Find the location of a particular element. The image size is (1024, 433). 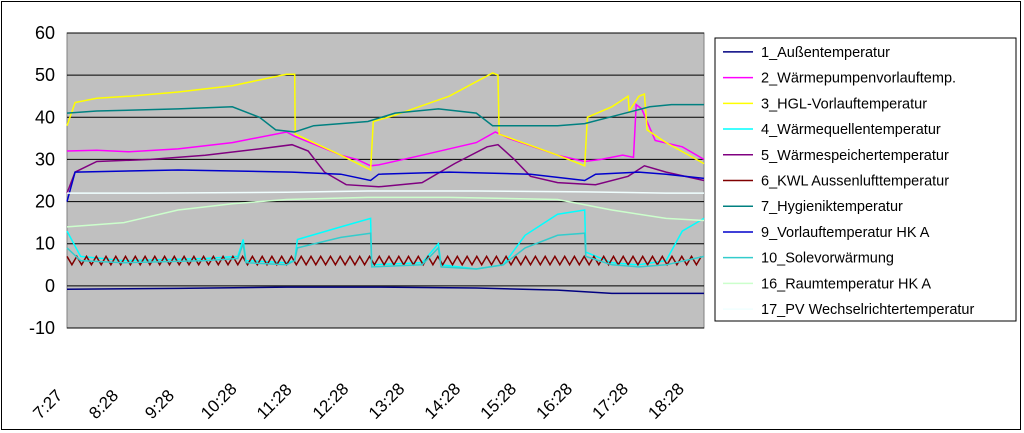

x-tick-label: 13:28 is located at coordinates (387, 401).